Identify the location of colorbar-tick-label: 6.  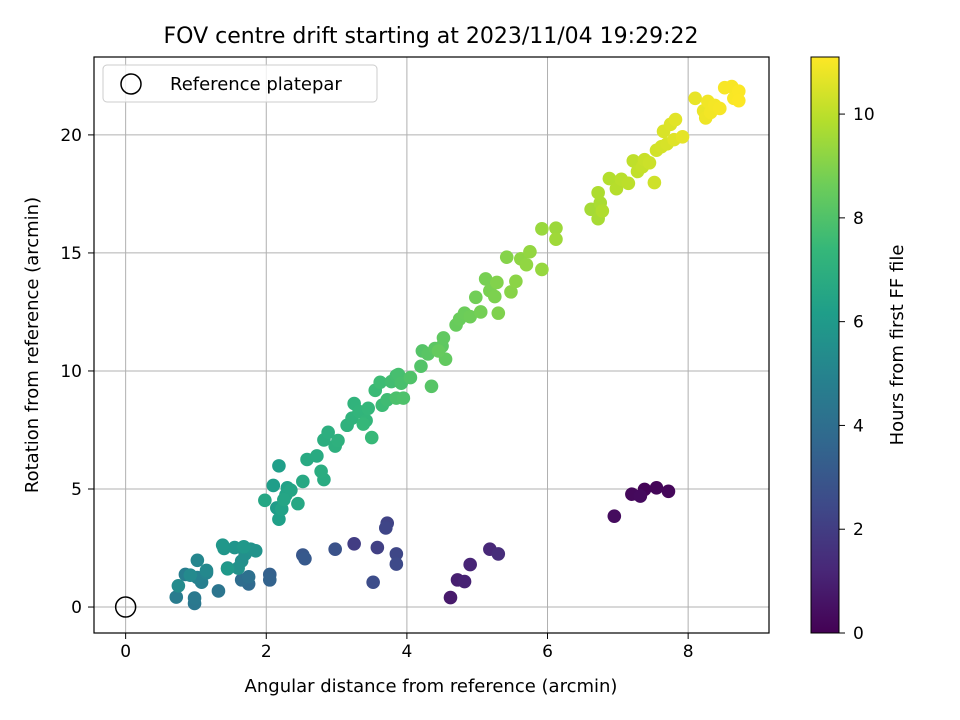
(858, 323).